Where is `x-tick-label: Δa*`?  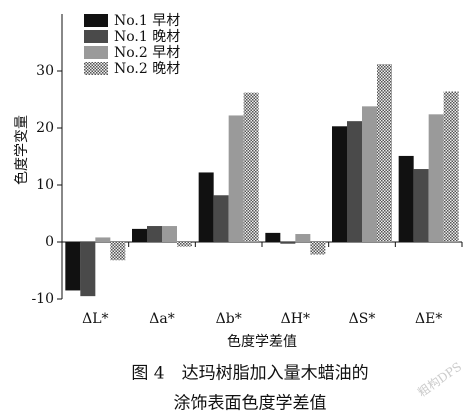 x-tick-label: Δa* is located at coordinates (161, 319).